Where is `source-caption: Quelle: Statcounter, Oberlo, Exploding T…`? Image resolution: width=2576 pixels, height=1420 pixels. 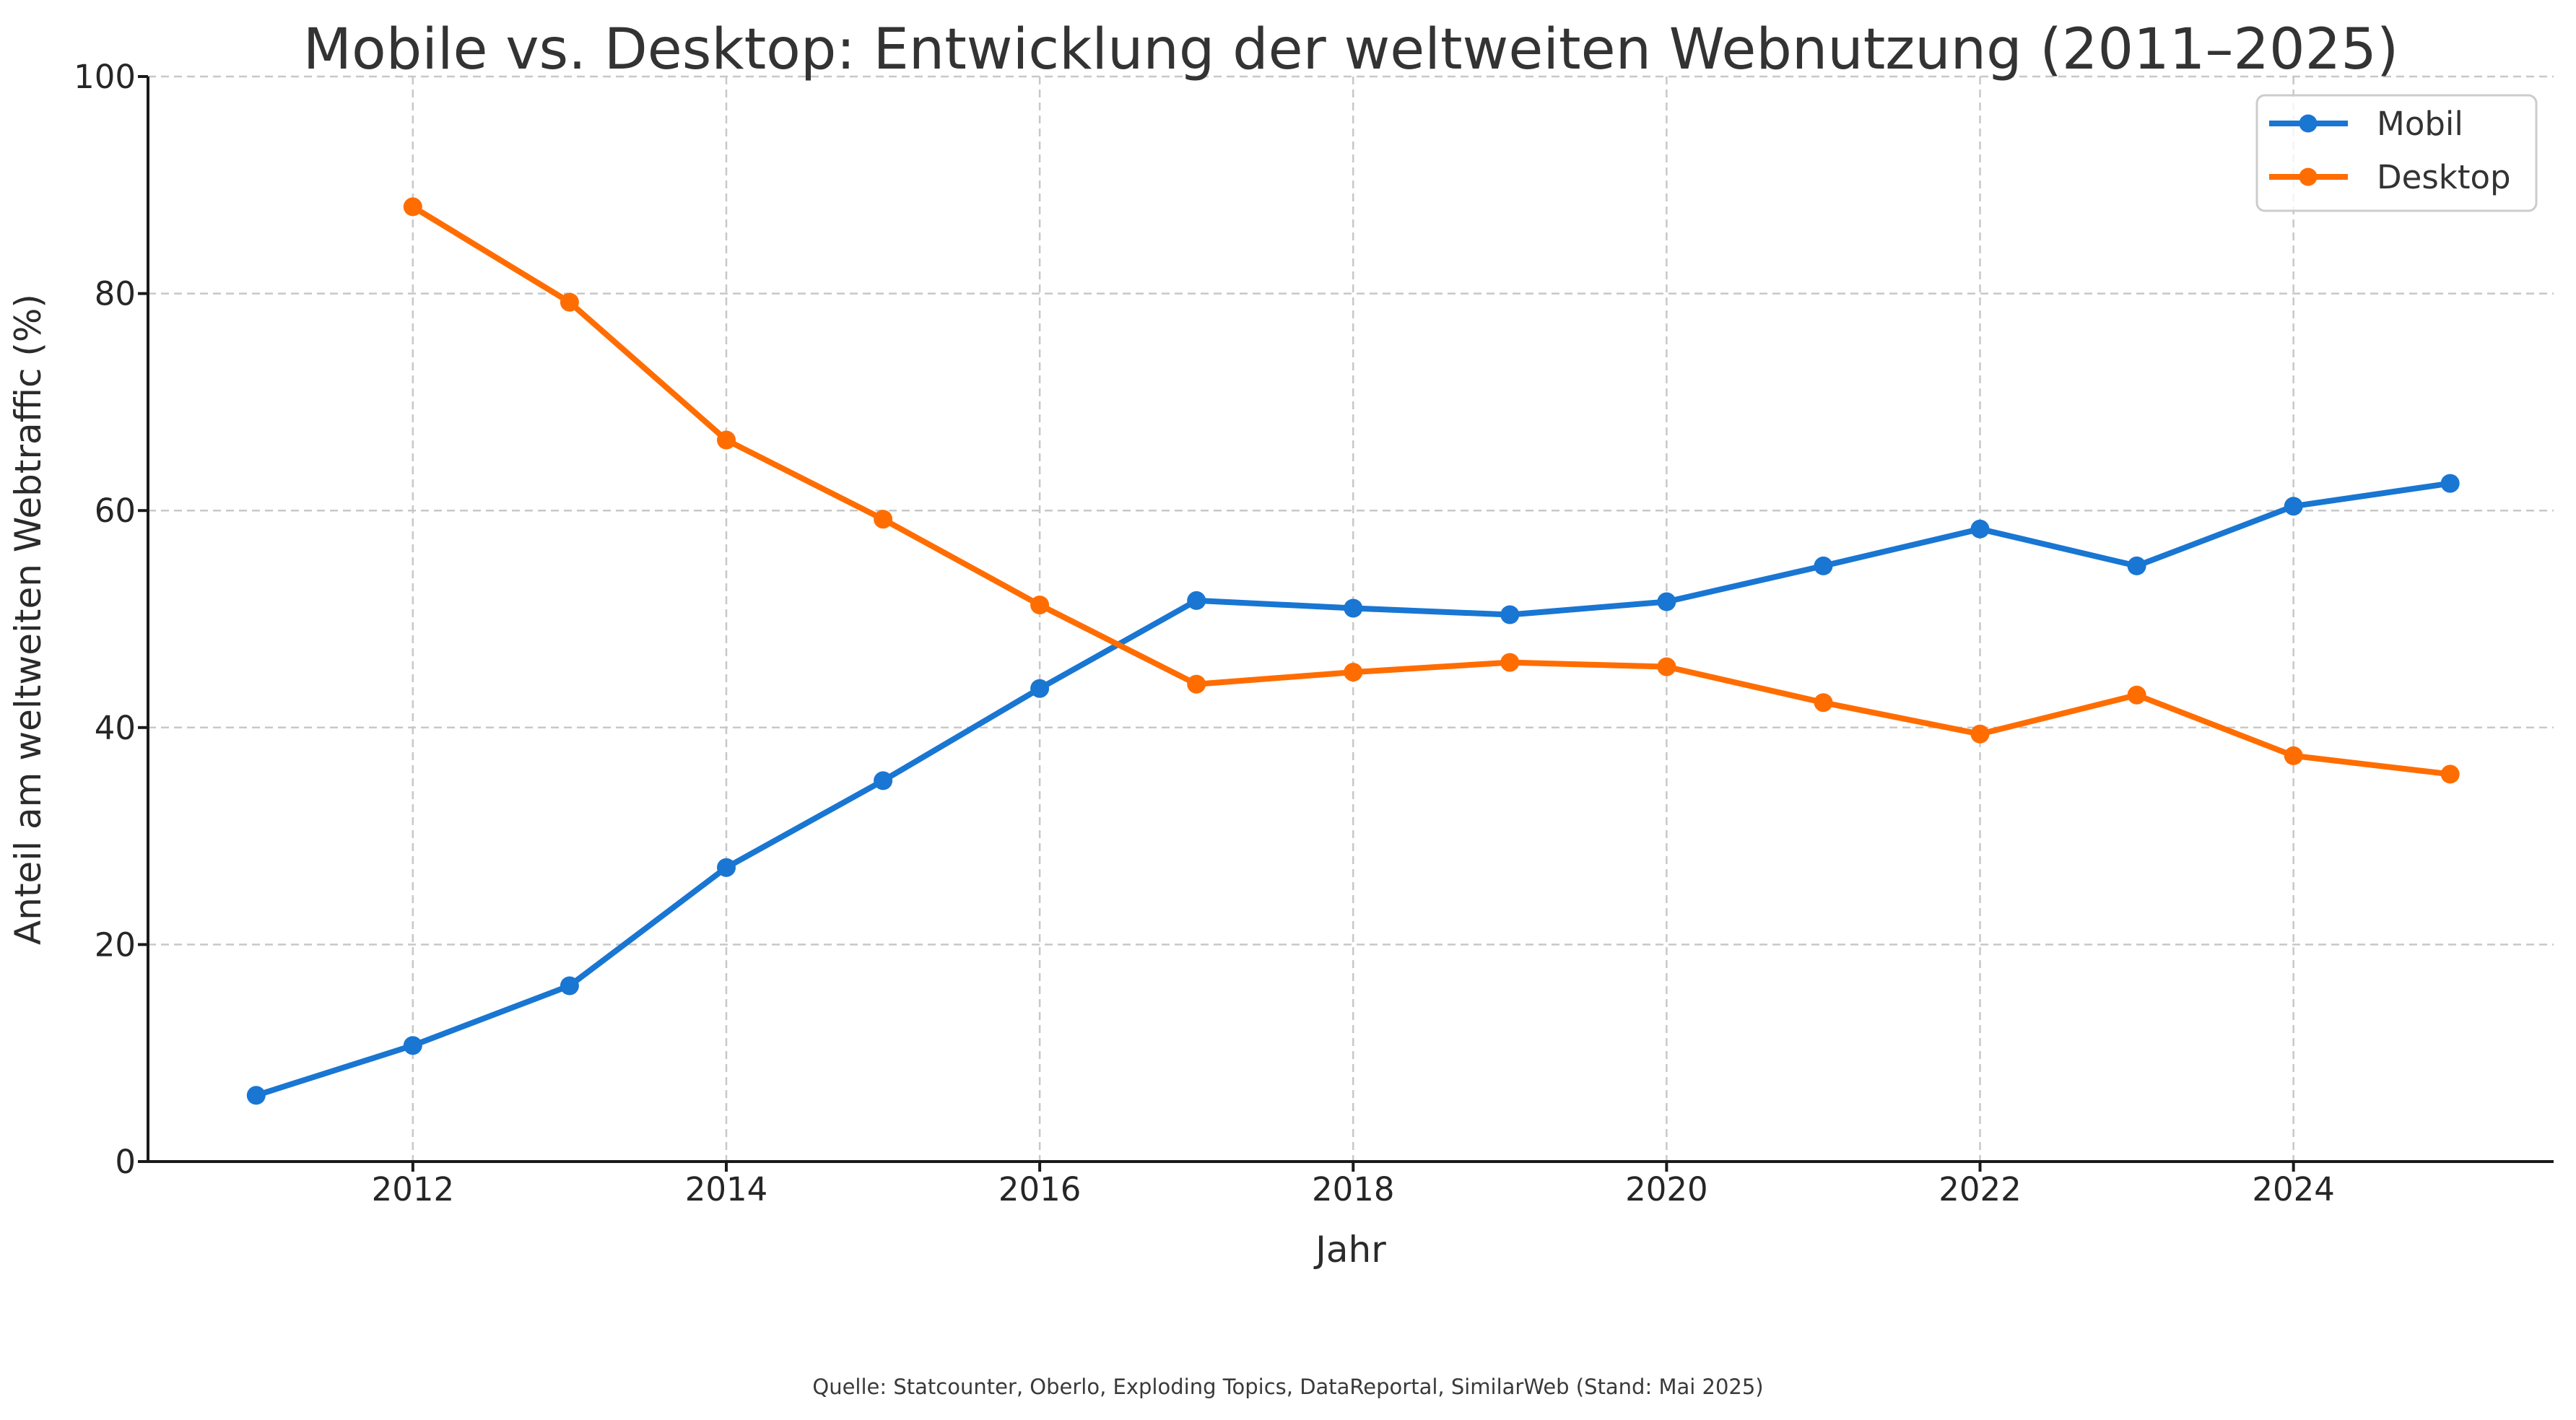
source-caption: Quelle: Statcounter, Oberlo, Exploding T… is located at coordinates (1287, 1387).